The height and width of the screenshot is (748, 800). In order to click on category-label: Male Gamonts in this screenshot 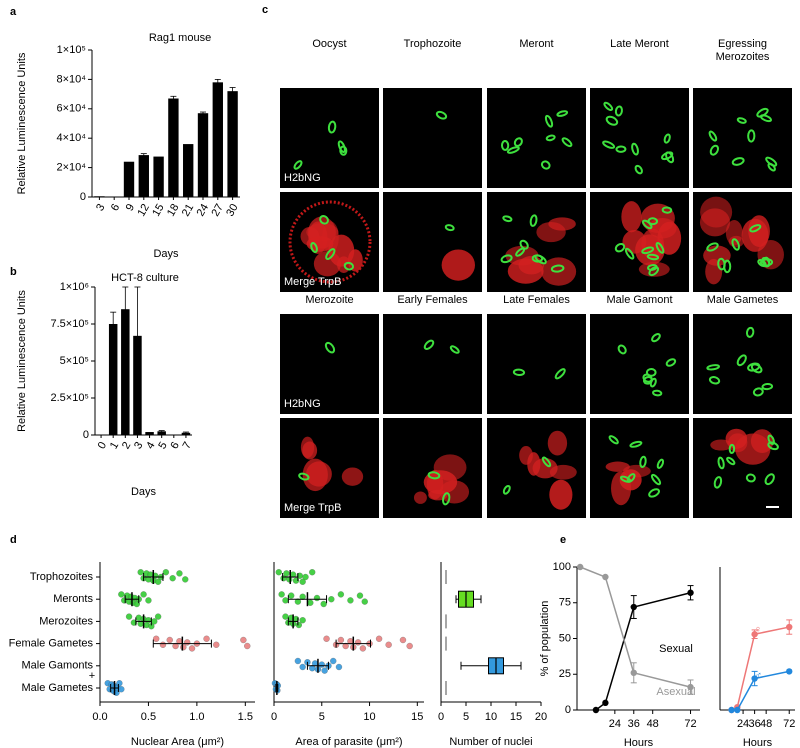, I will do `click(57, 666)`.